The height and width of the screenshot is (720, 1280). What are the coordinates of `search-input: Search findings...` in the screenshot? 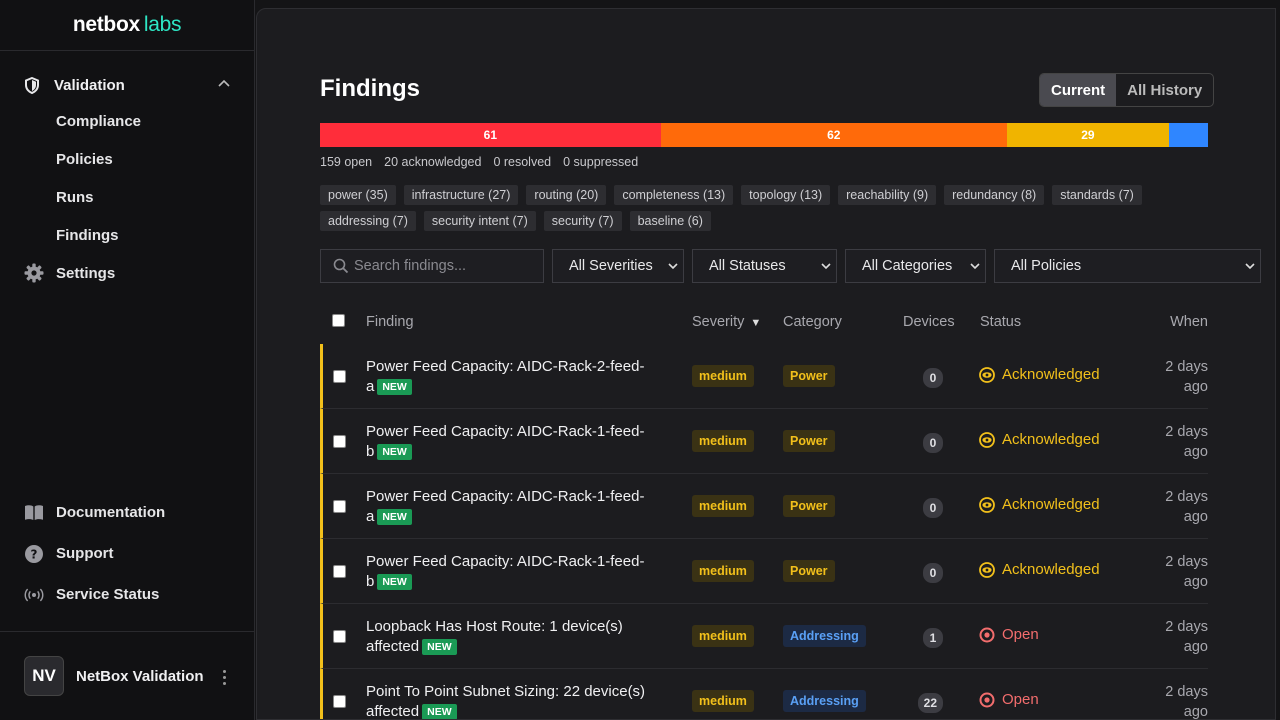 It's located at (432, 266).